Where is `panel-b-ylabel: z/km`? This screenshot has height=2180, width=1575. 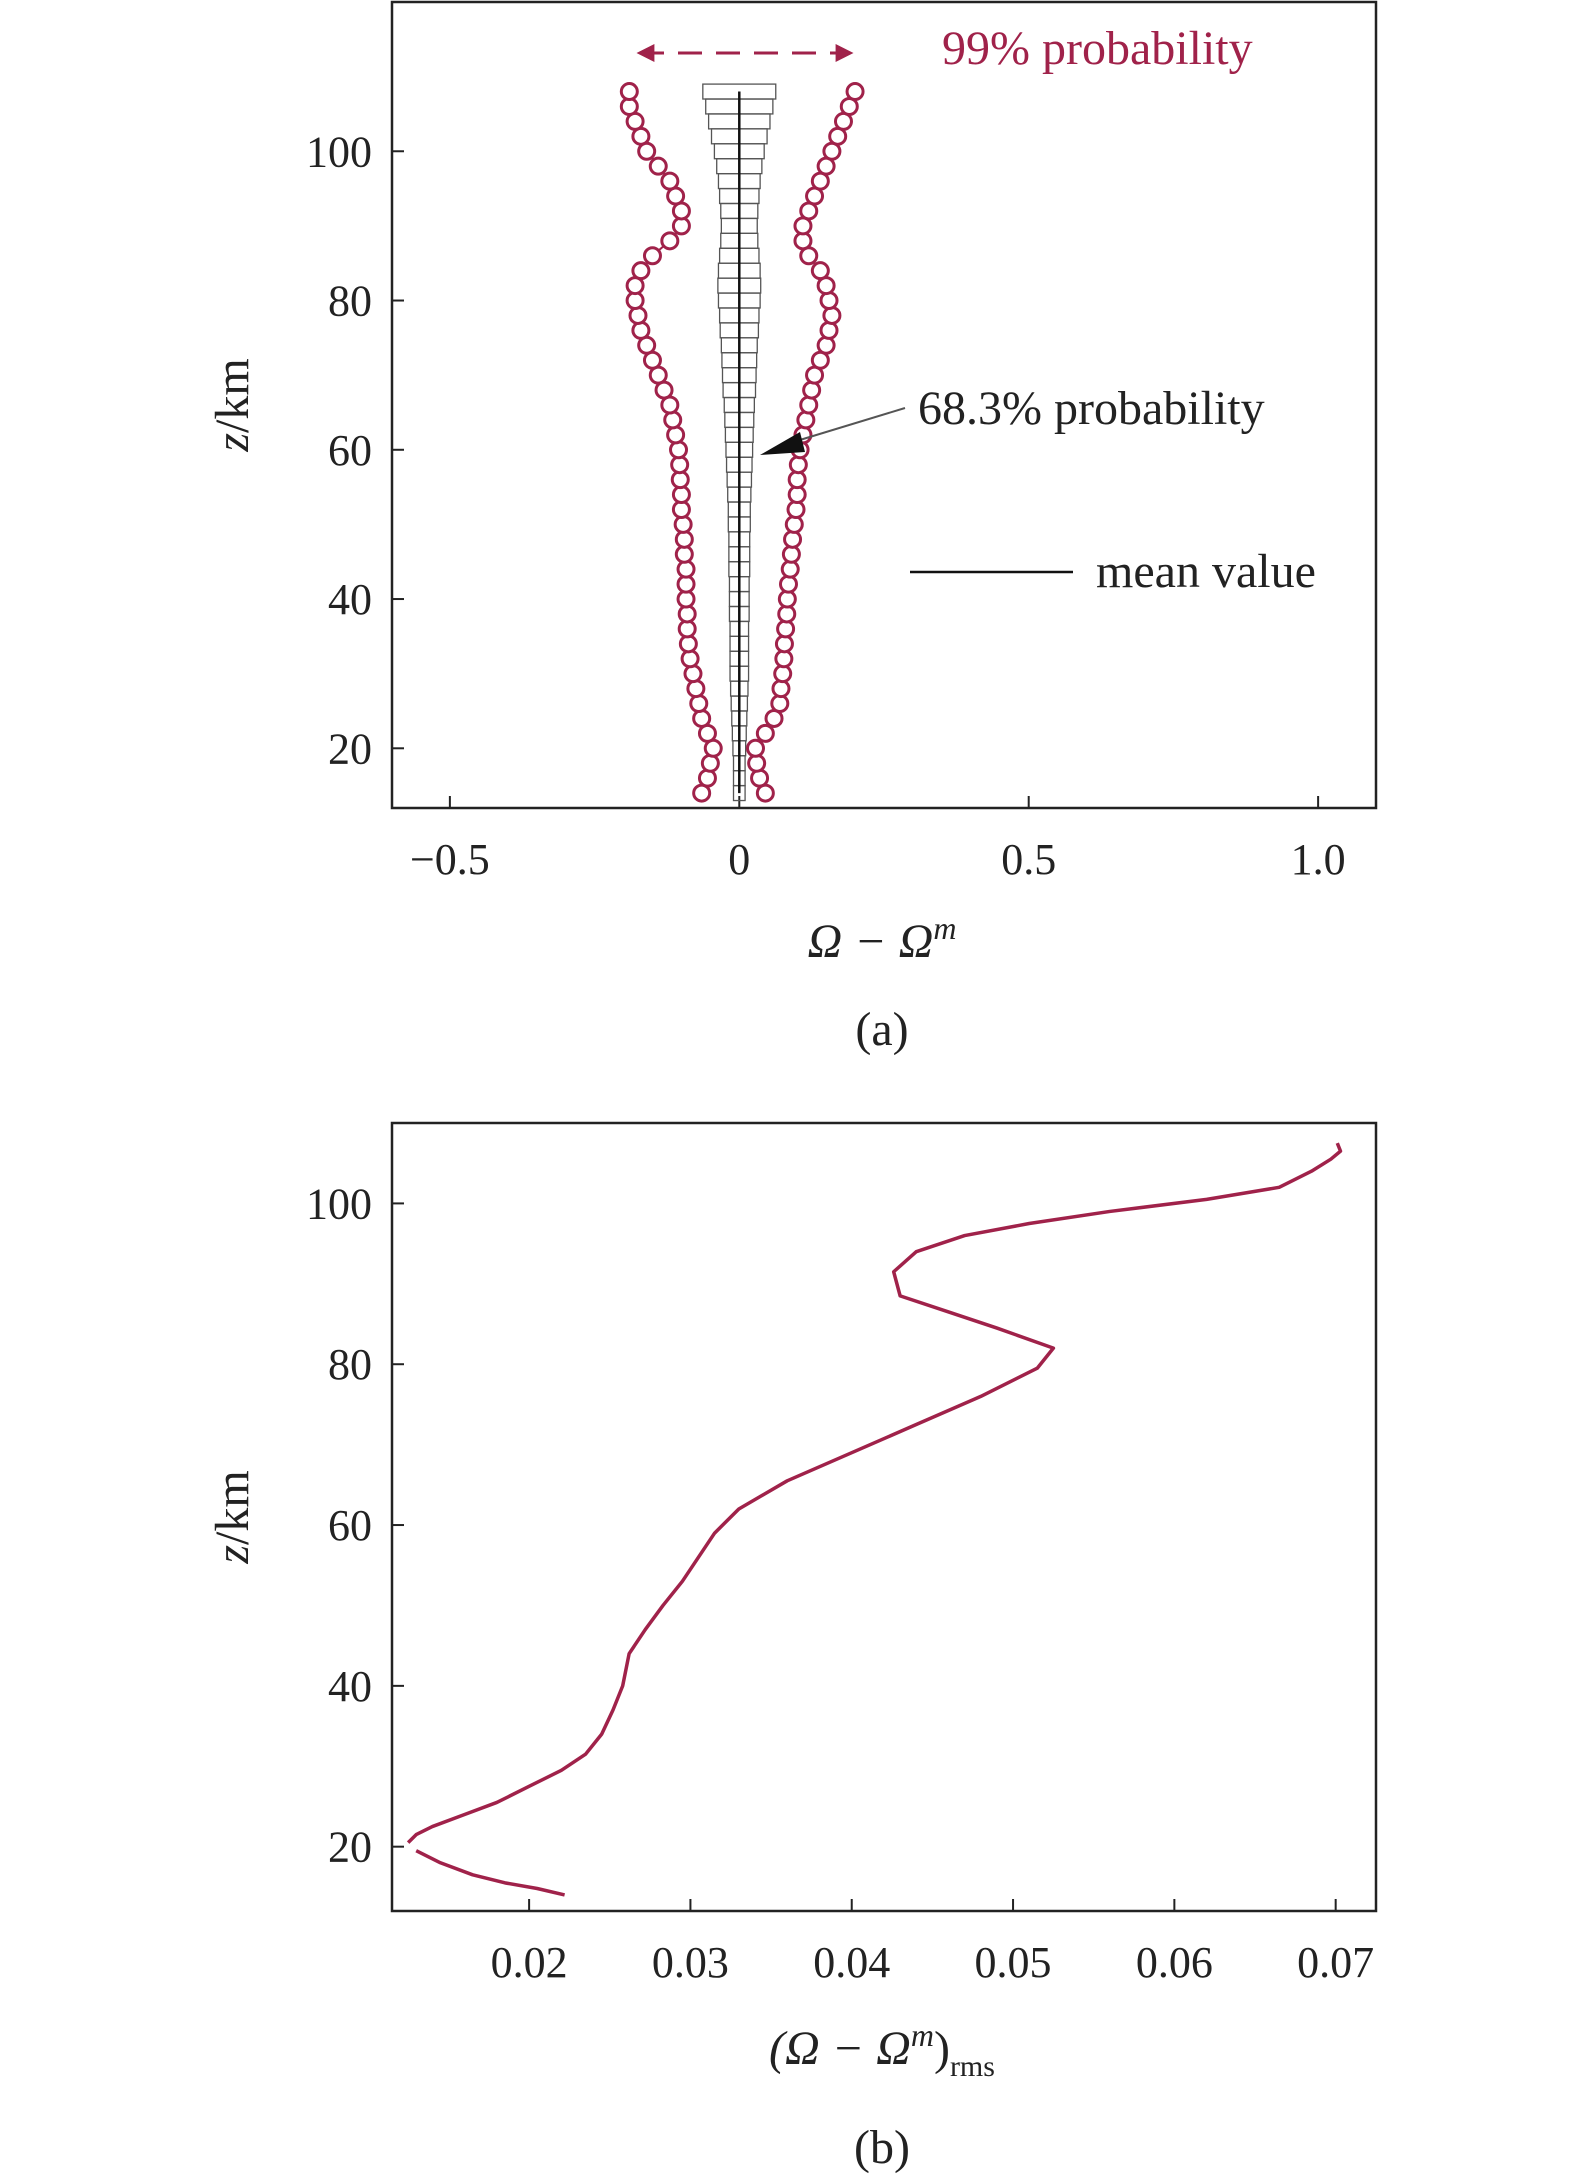
panel-b-ylabel: z/km is located at coordinates (232, 1517).